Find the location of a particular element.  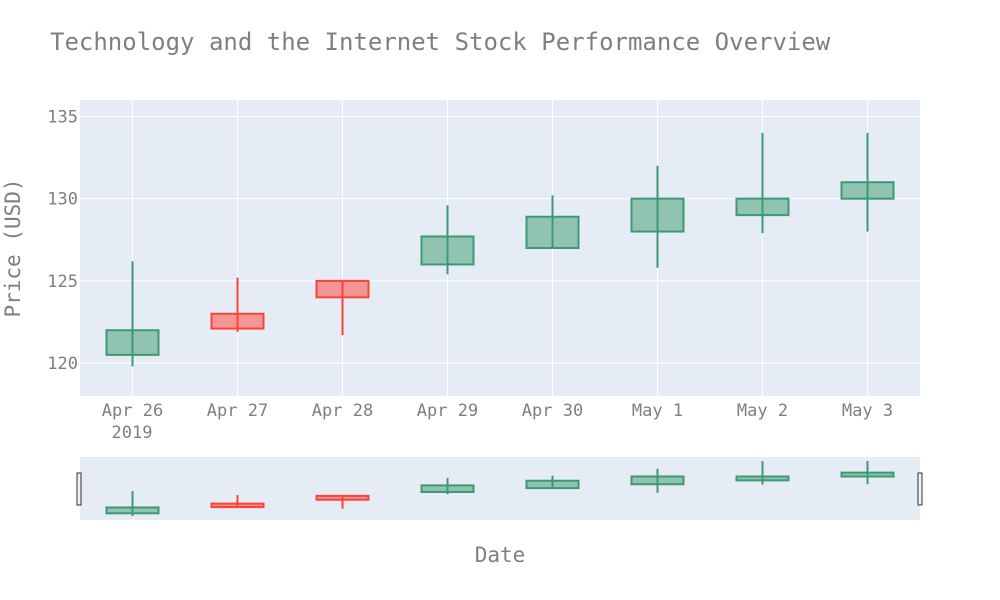

x-tick-label: Apr 27 is located at coordinates (237, 411).